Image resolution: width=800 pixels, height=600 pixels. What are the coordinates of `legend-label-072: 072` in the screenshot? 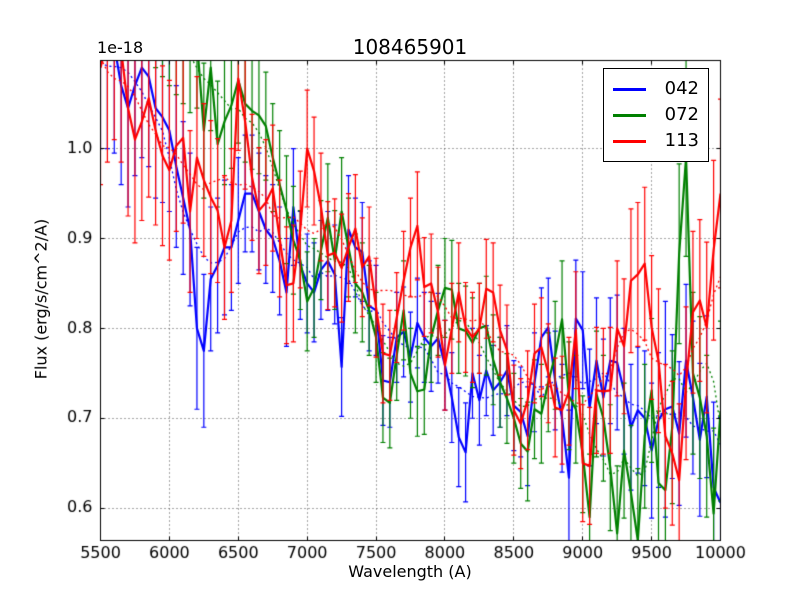 It's located at (681, 114).